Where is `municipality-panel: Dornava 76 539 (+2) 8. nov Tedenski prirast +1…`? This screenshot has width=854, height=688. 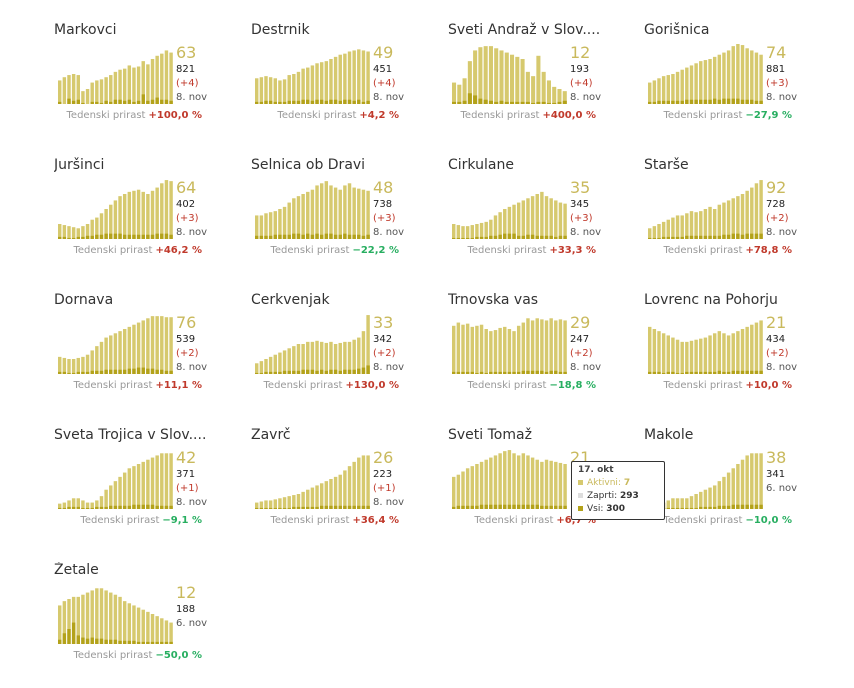
municipality-panel: Dornava 76 539 (+2) 8. nov Tedenski prirast +1… is located at coordinates (149, 352).